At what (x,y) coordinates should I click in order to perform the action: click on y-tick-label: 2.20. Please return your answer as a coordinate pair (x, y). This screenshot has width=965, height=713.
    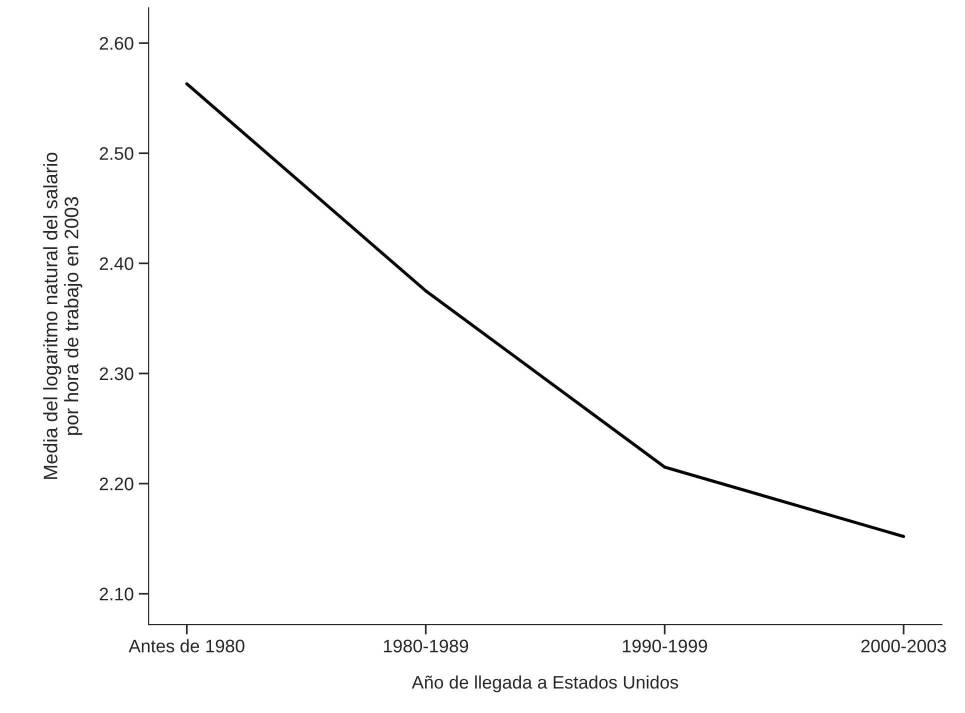
    Looking at the image, I should click on (117, 484).